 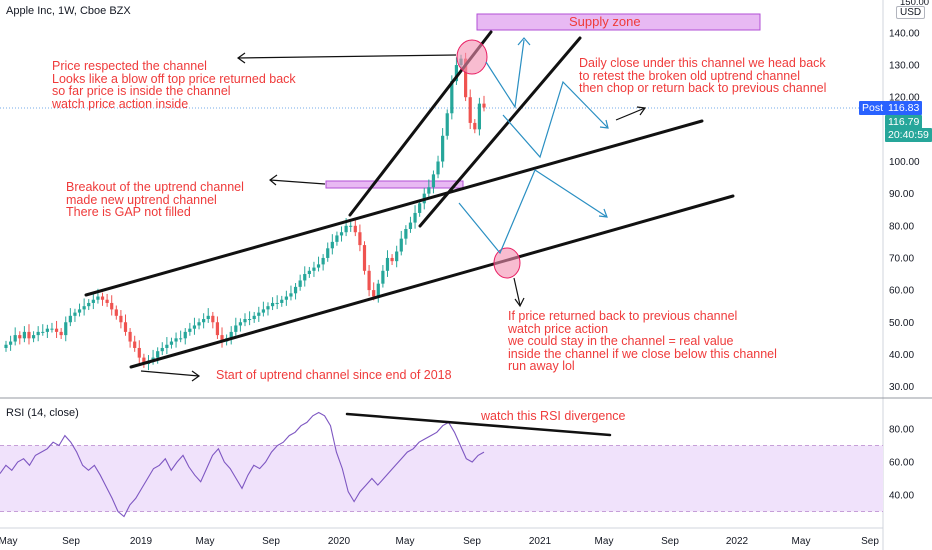 What do you see at coordinates (904, 122) in the screenshot?
I see `last-price-tag: 116.79` at bounding box center [904, 122].